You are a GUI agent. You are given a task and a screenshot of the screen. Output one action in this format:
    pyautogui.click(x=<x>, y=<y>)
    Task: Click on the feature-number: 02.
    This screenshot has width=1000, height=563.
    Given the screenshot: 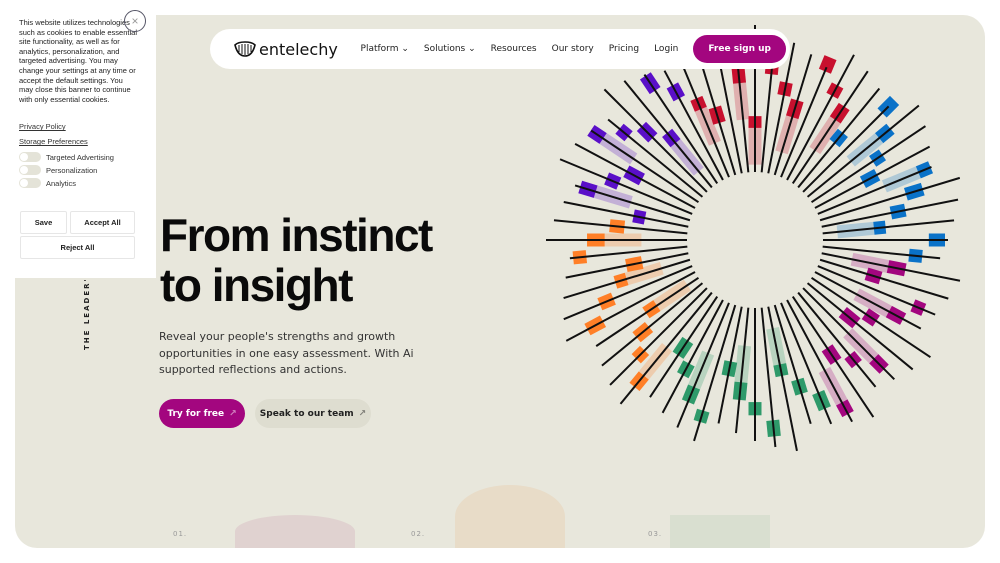 What is the action you would take?
    pyautogui.click(x=418, y=534)
    